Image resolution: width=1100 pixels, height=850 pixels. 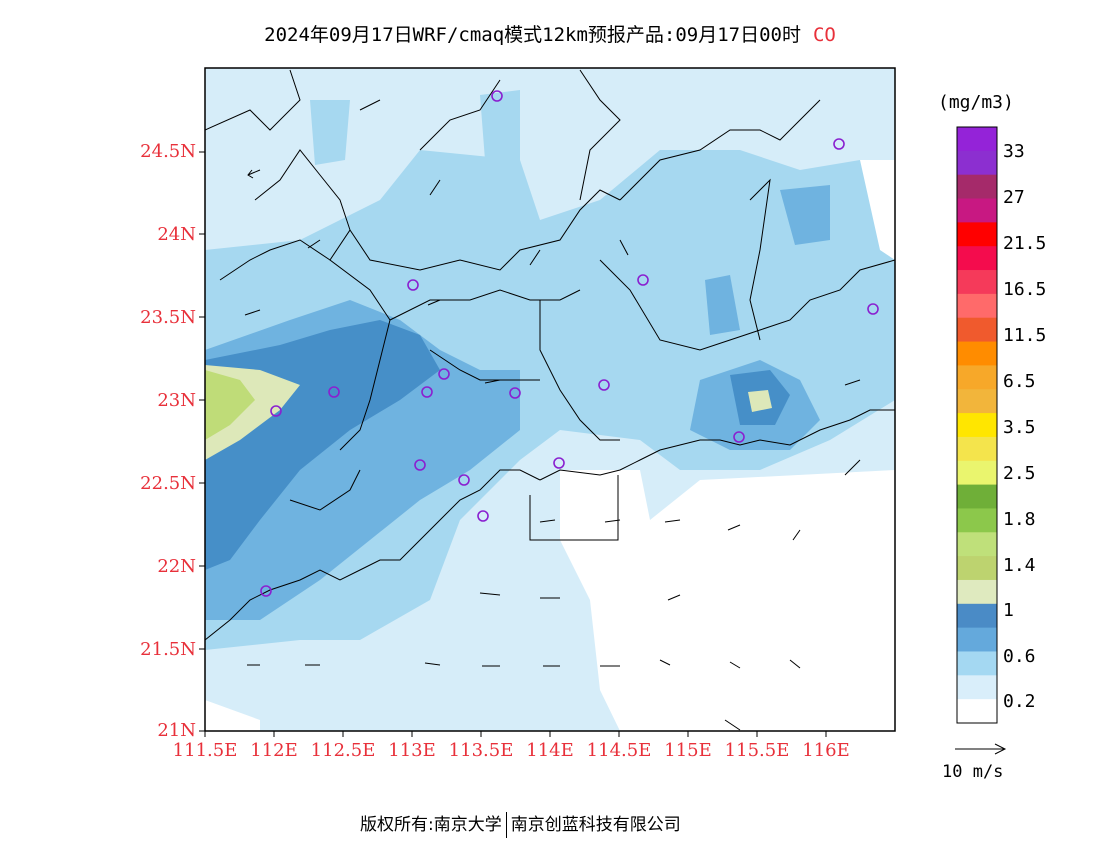 I want to click on y-tick-label: 21N, so click(x=176, y=730).